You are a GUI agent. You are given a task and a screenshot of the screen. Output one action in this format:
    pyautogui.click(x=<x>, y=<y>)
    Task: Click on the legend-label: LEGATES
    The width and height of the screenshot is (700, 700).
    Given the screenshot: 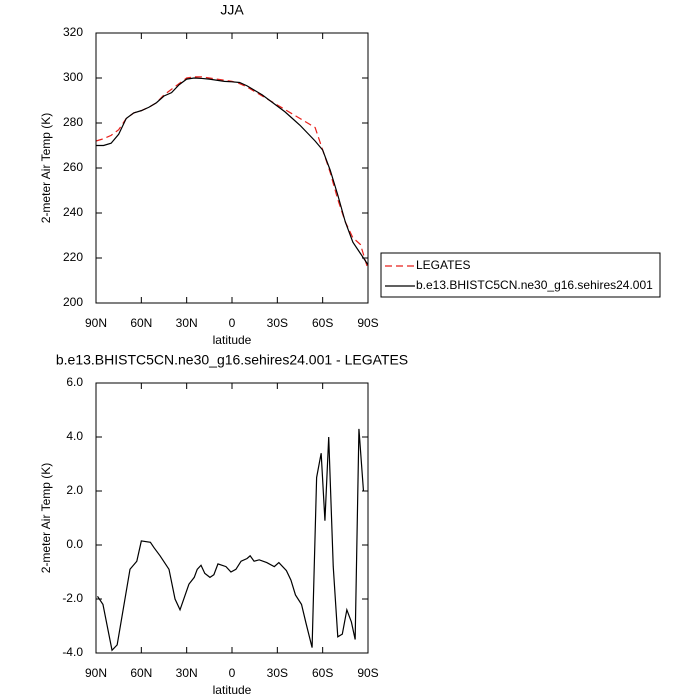 What is the action you would take?
    pyautogui.click(x=443, y=265)
    